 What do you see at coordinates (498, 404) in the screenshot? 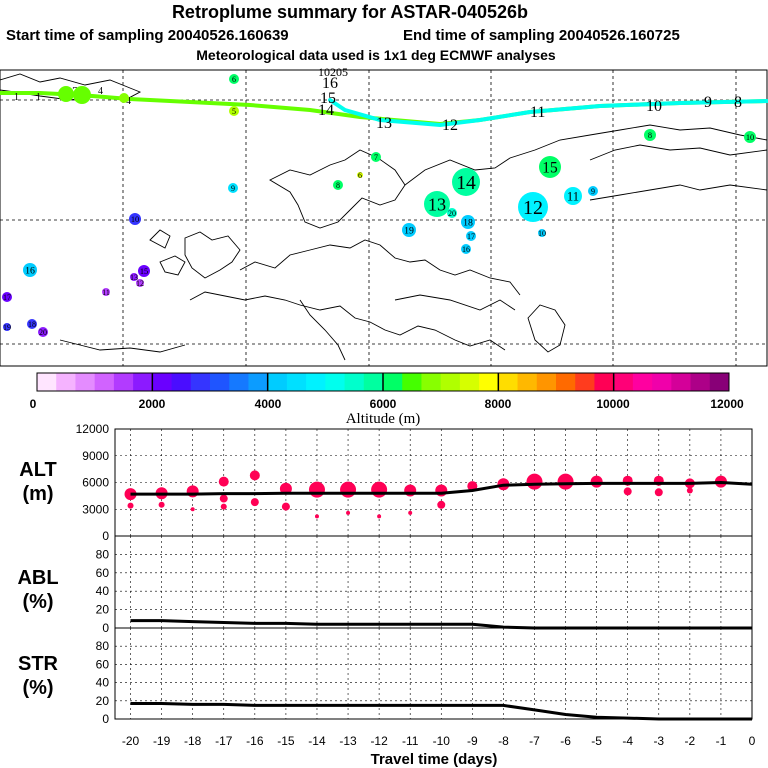
I see `colorbar-tick-label: 8000` at bounding box center [498, 404].